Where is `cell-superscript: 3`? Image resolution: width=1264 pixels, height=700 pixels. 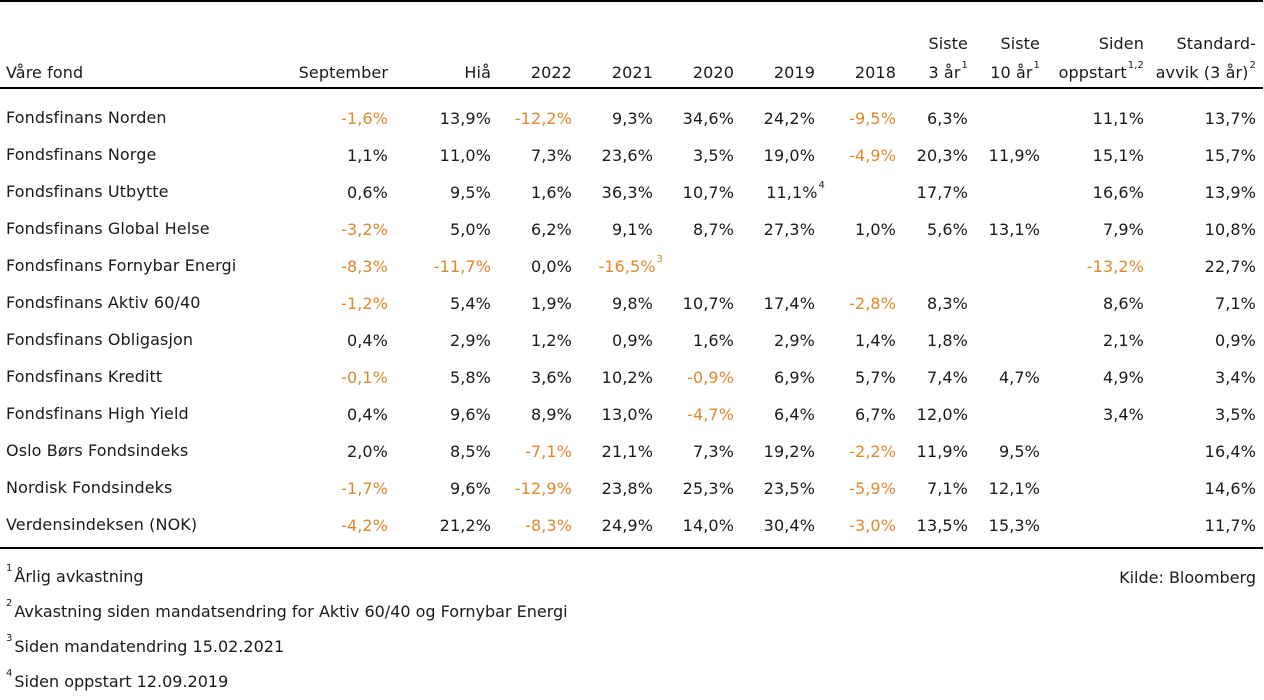
cell-superscript: 3 is located at coordinates (659, 259).